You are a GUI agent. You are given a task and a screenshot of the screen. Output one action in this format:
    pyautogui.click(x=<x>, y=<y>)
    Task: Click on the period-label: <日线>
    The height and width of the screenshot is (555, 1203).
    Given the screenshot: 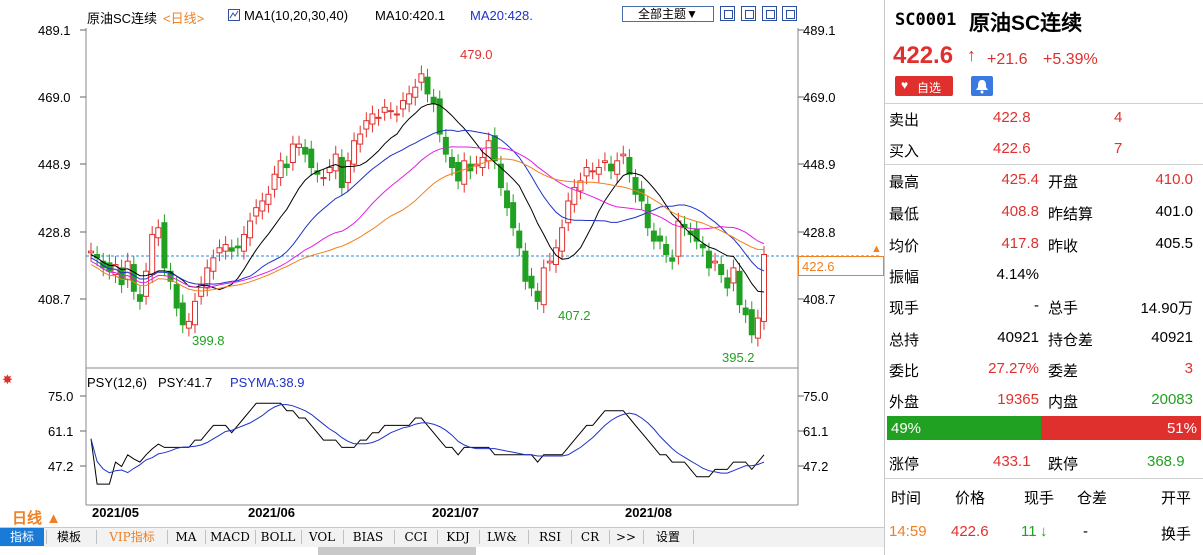 What is the action you would take?
    pyautogui.click(x=184, y=18)
    